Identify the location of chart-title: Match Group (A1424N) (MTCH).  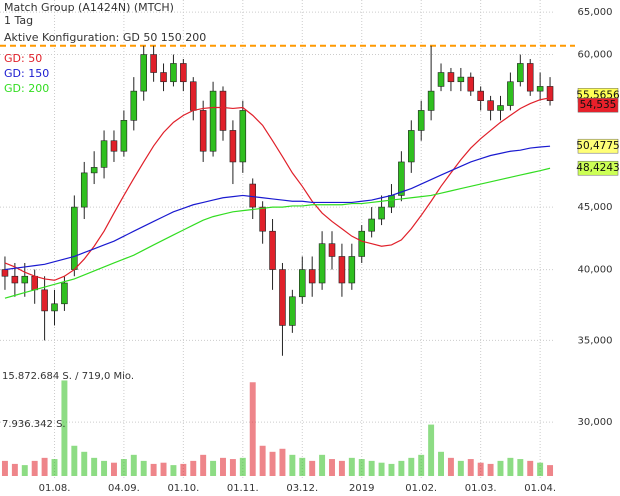
(89, 7).